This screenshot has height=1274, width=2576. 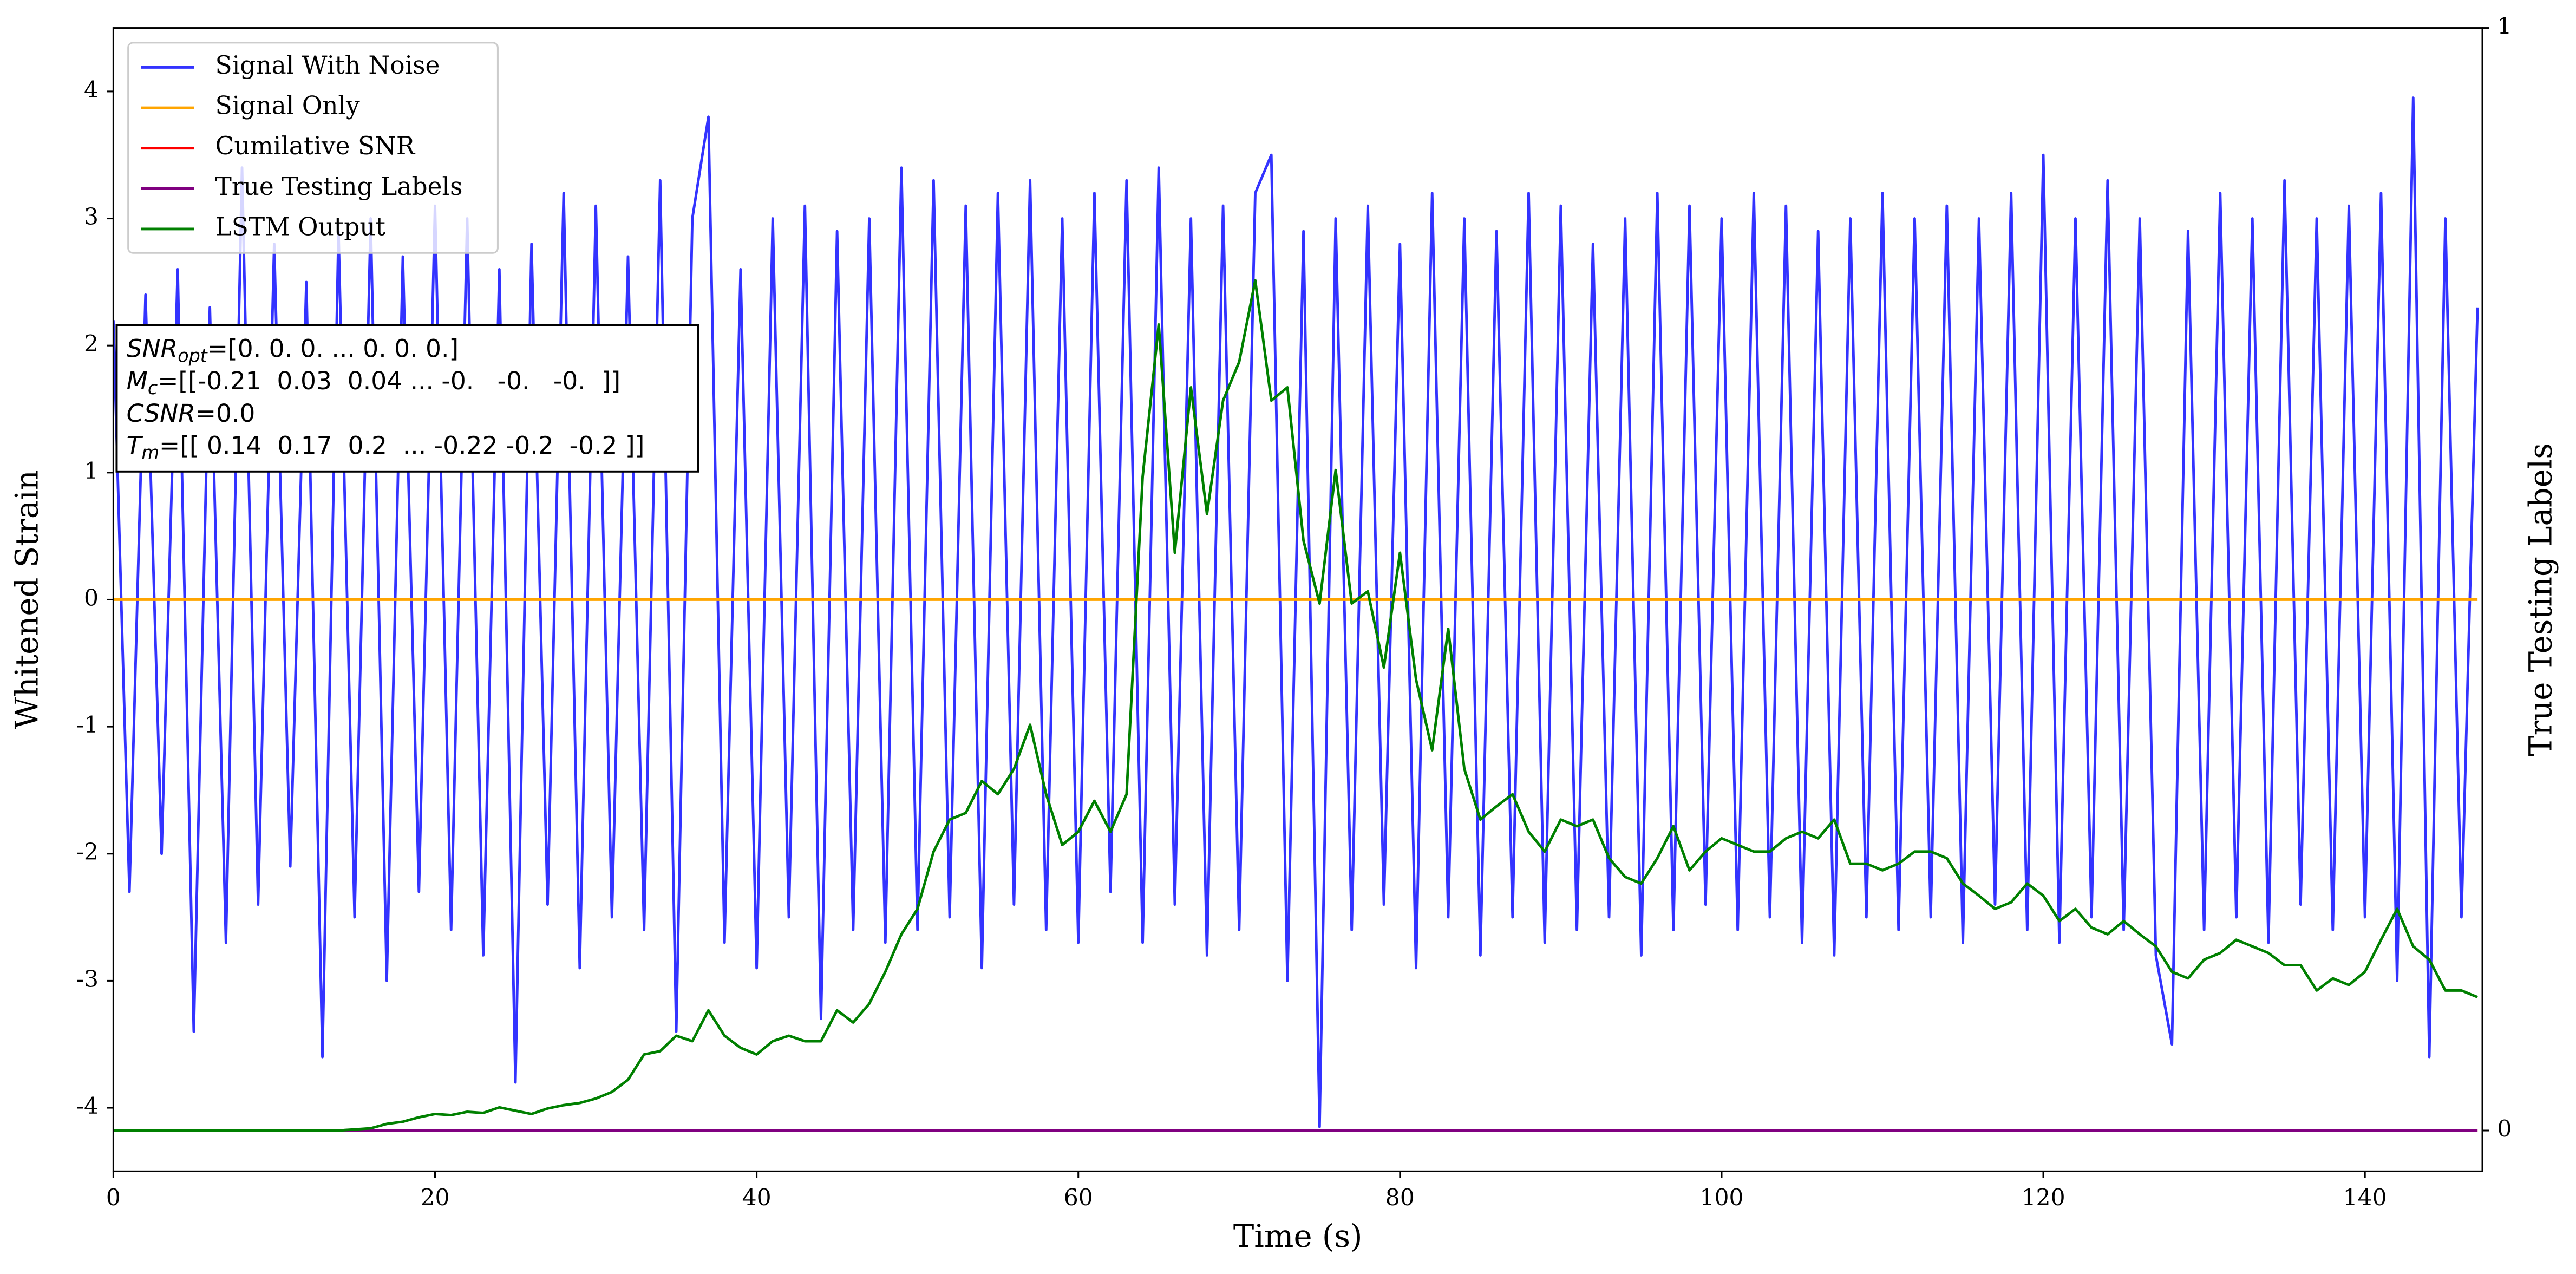 I want to click on annotation-box, so click(x=407, y=398).